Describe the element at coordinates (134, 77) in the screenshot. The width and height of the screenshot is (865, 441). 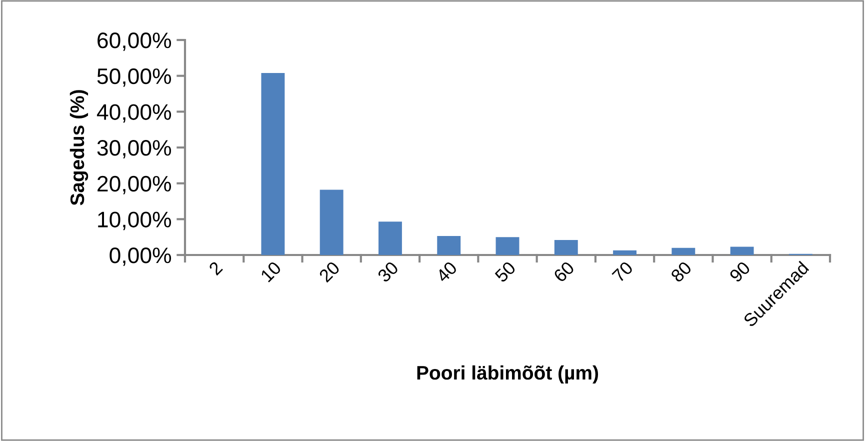
I see `y-tick-label: 50,00%` at that location.